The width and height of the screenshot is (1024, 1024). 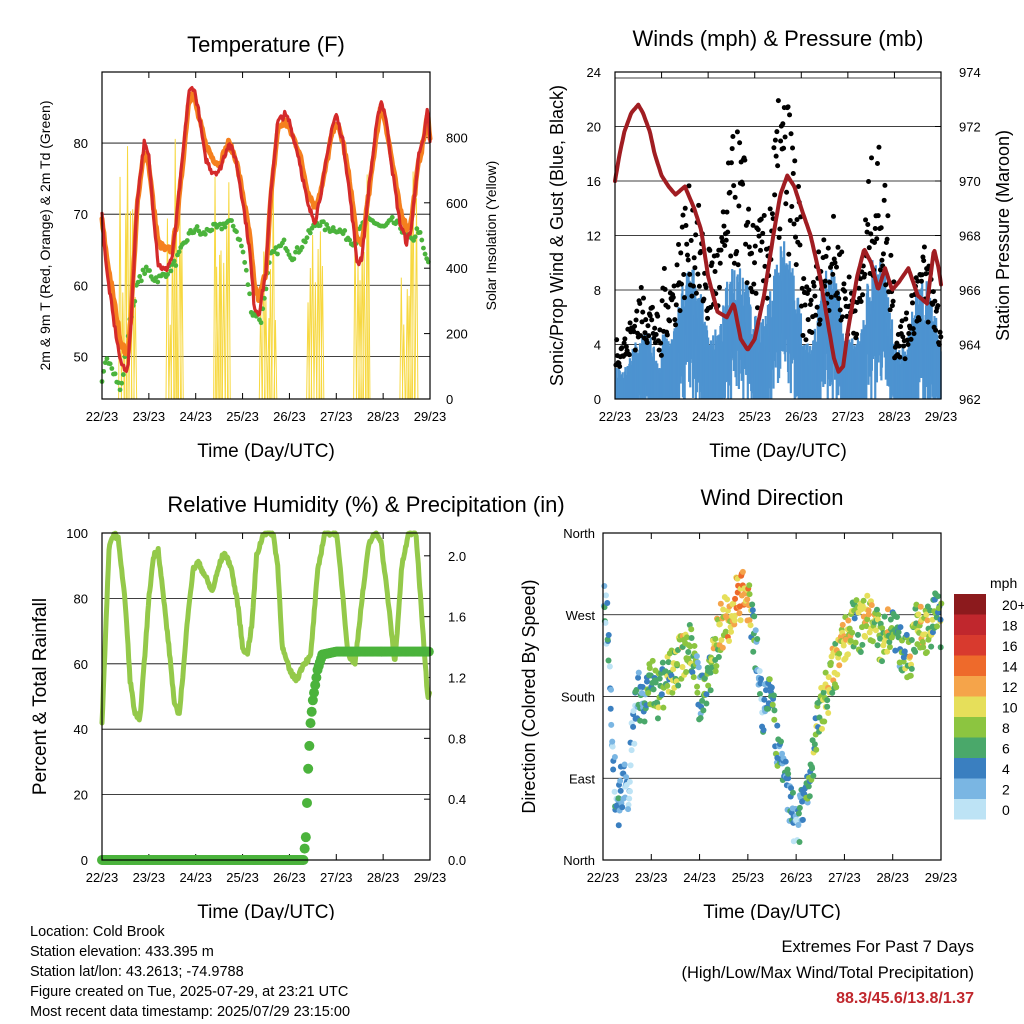 What do you see at coordinates (457, 137) in the screenshot?
I see `y2-tick-label: 800` at bounding box center [457, 137].